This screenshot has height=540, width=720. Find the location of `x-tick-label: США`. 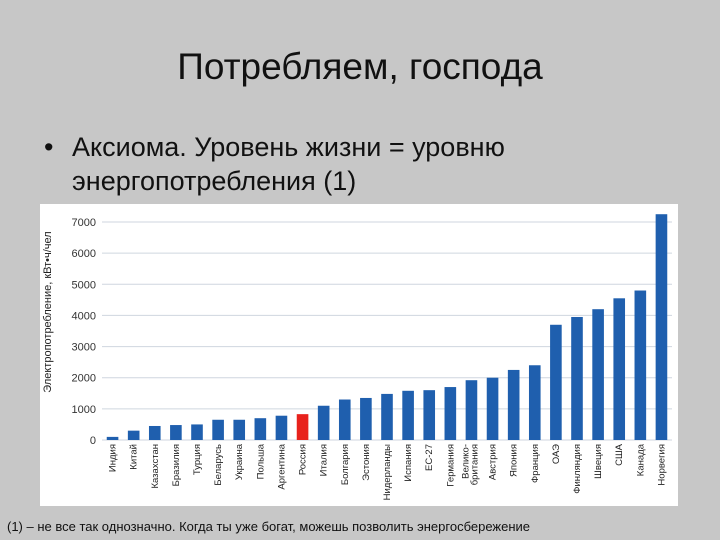

x-tick-label: США is located at coordinates (619, 454).